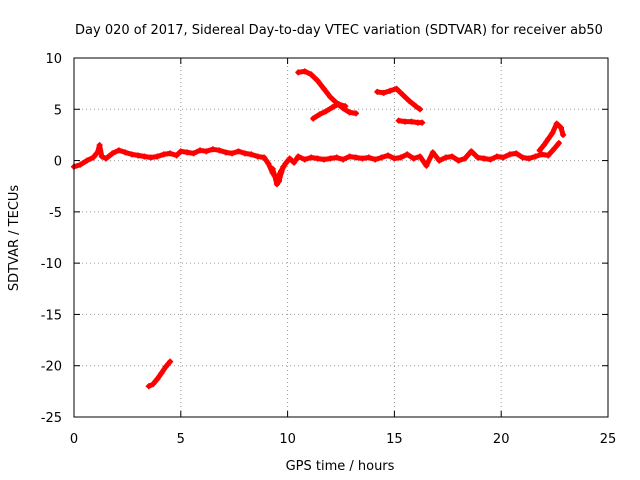 Image resolution: width=640 pixels, height=480 pixels. Describe the element at coordinates (51, 418) in the screenshot. I see `y-tick-label: -25` at that location.